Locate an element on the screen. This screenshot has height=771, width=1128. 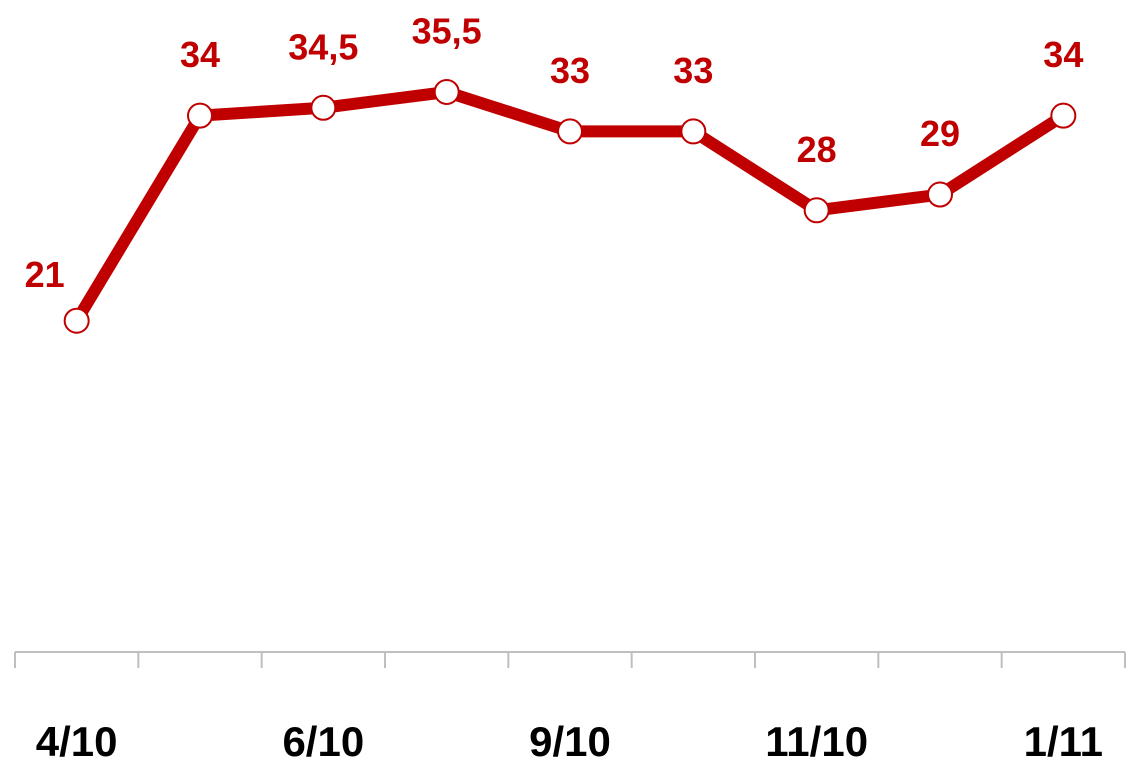
data-label: 28 is located at coordinates (817, 149).